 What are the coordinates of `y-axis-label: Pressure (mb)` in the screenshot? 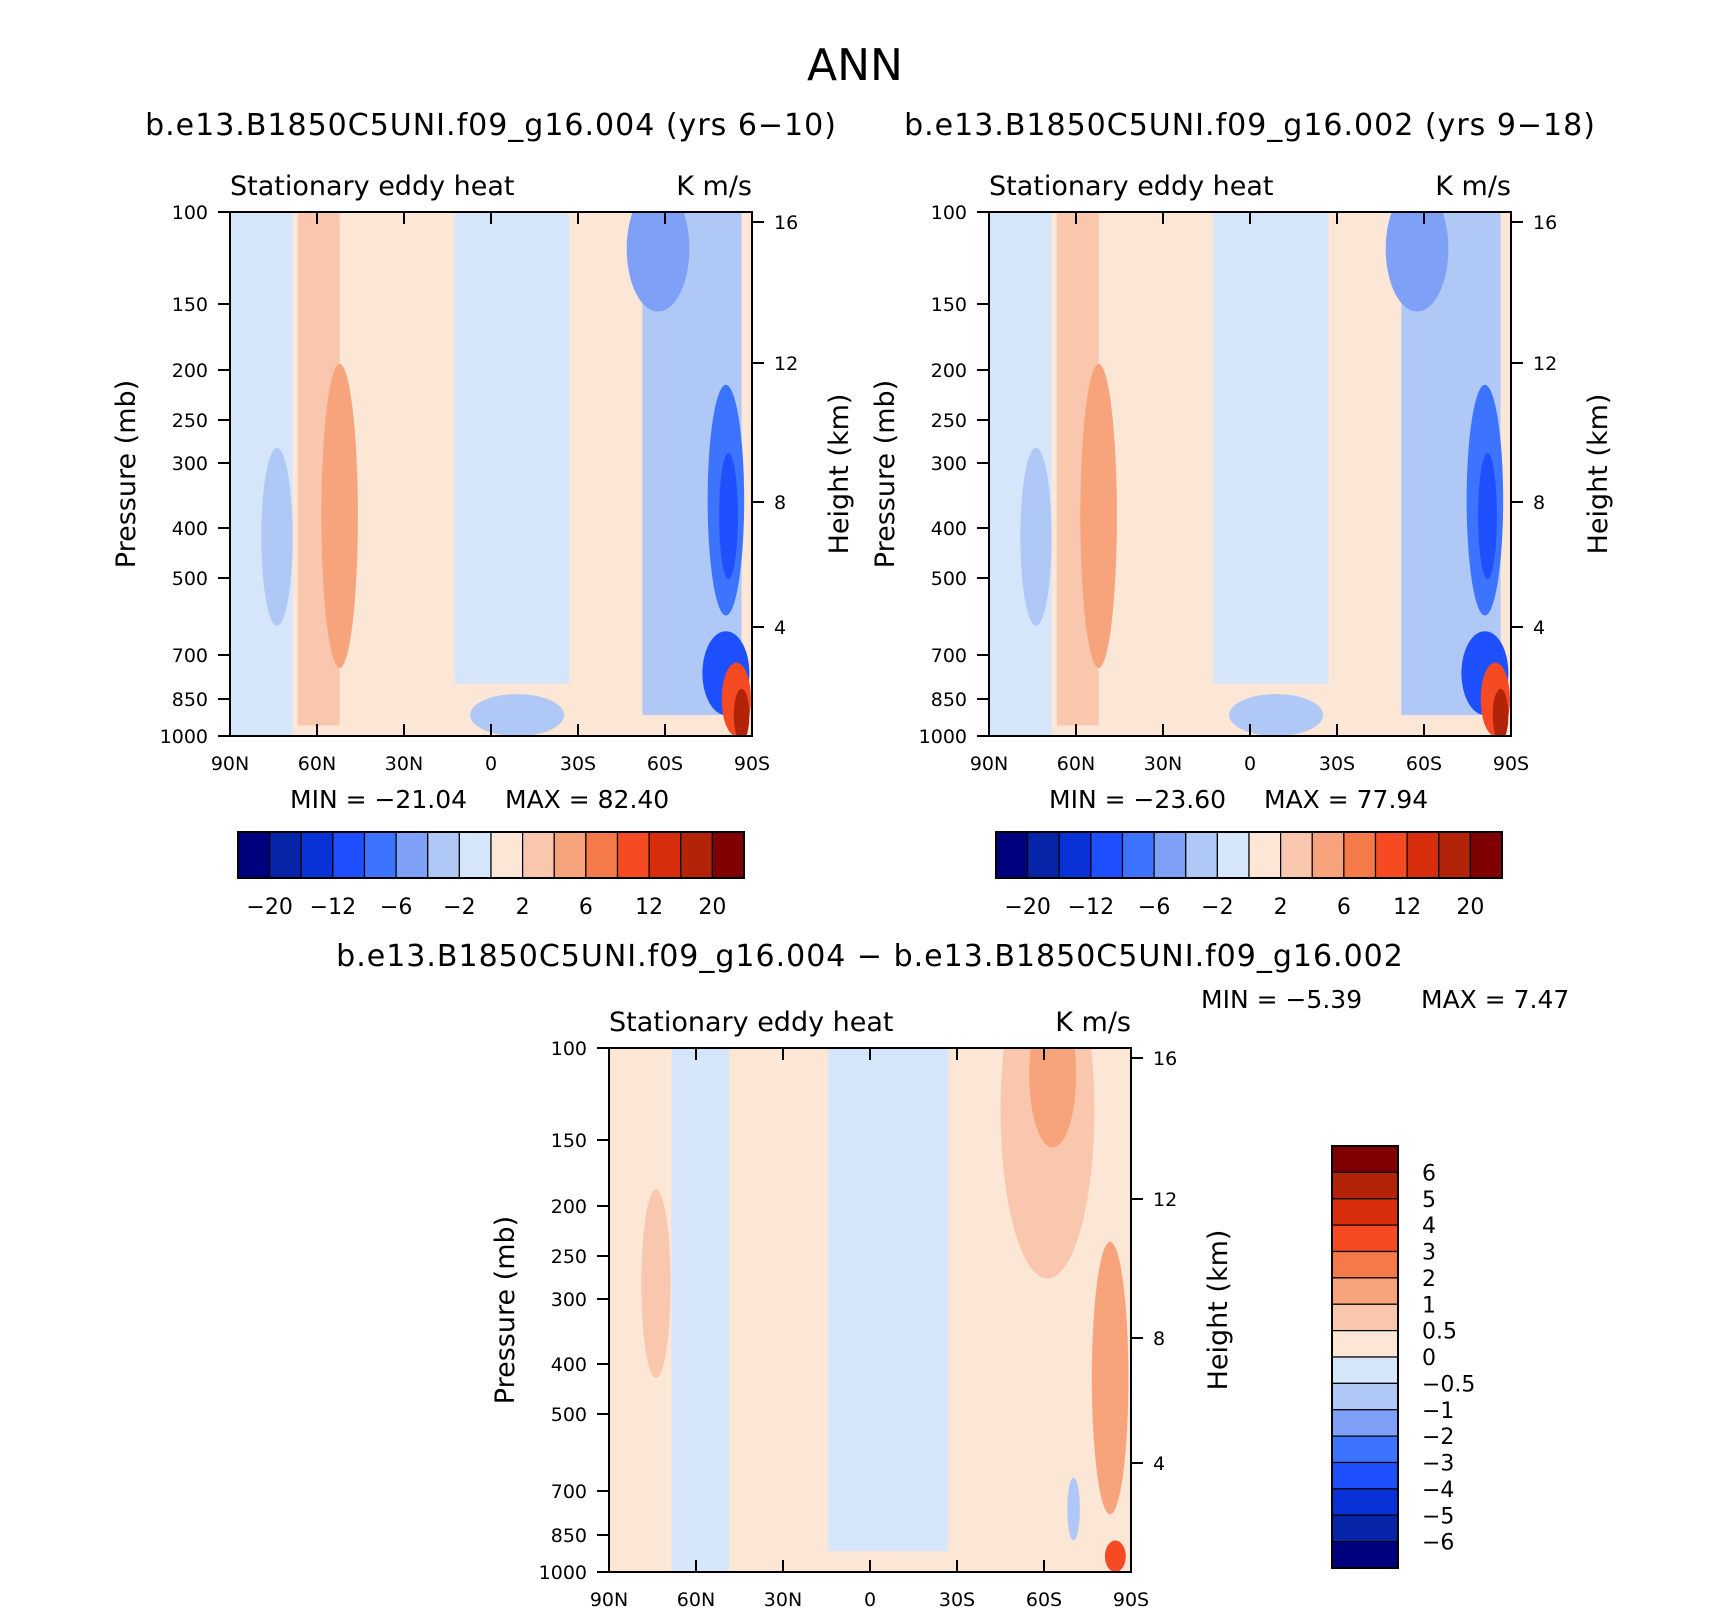 It's located at (885, 474).